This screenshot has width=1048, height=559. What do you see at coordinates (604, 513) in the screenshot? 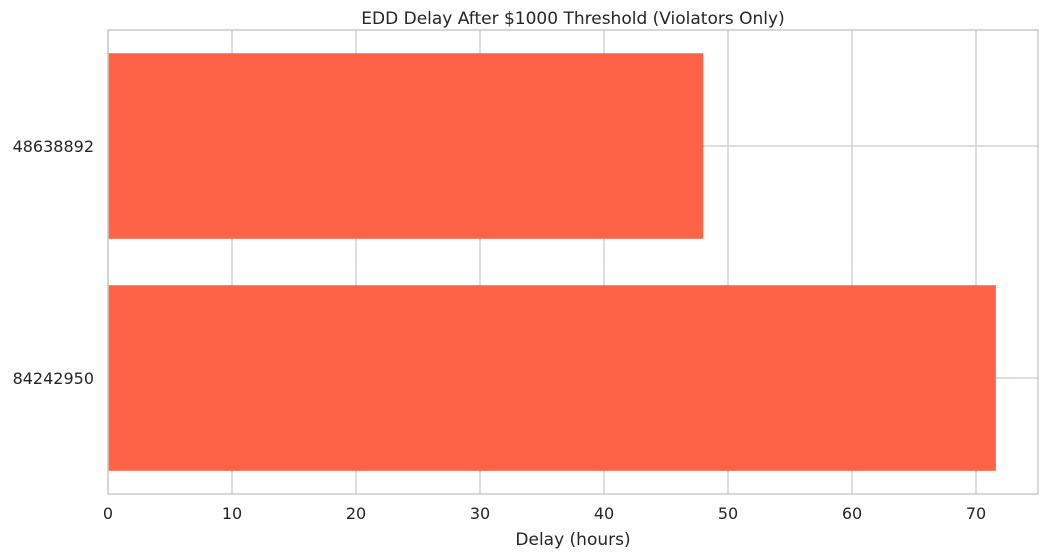
I see `x-tick-label: 40` at bounding box center [604, 513].